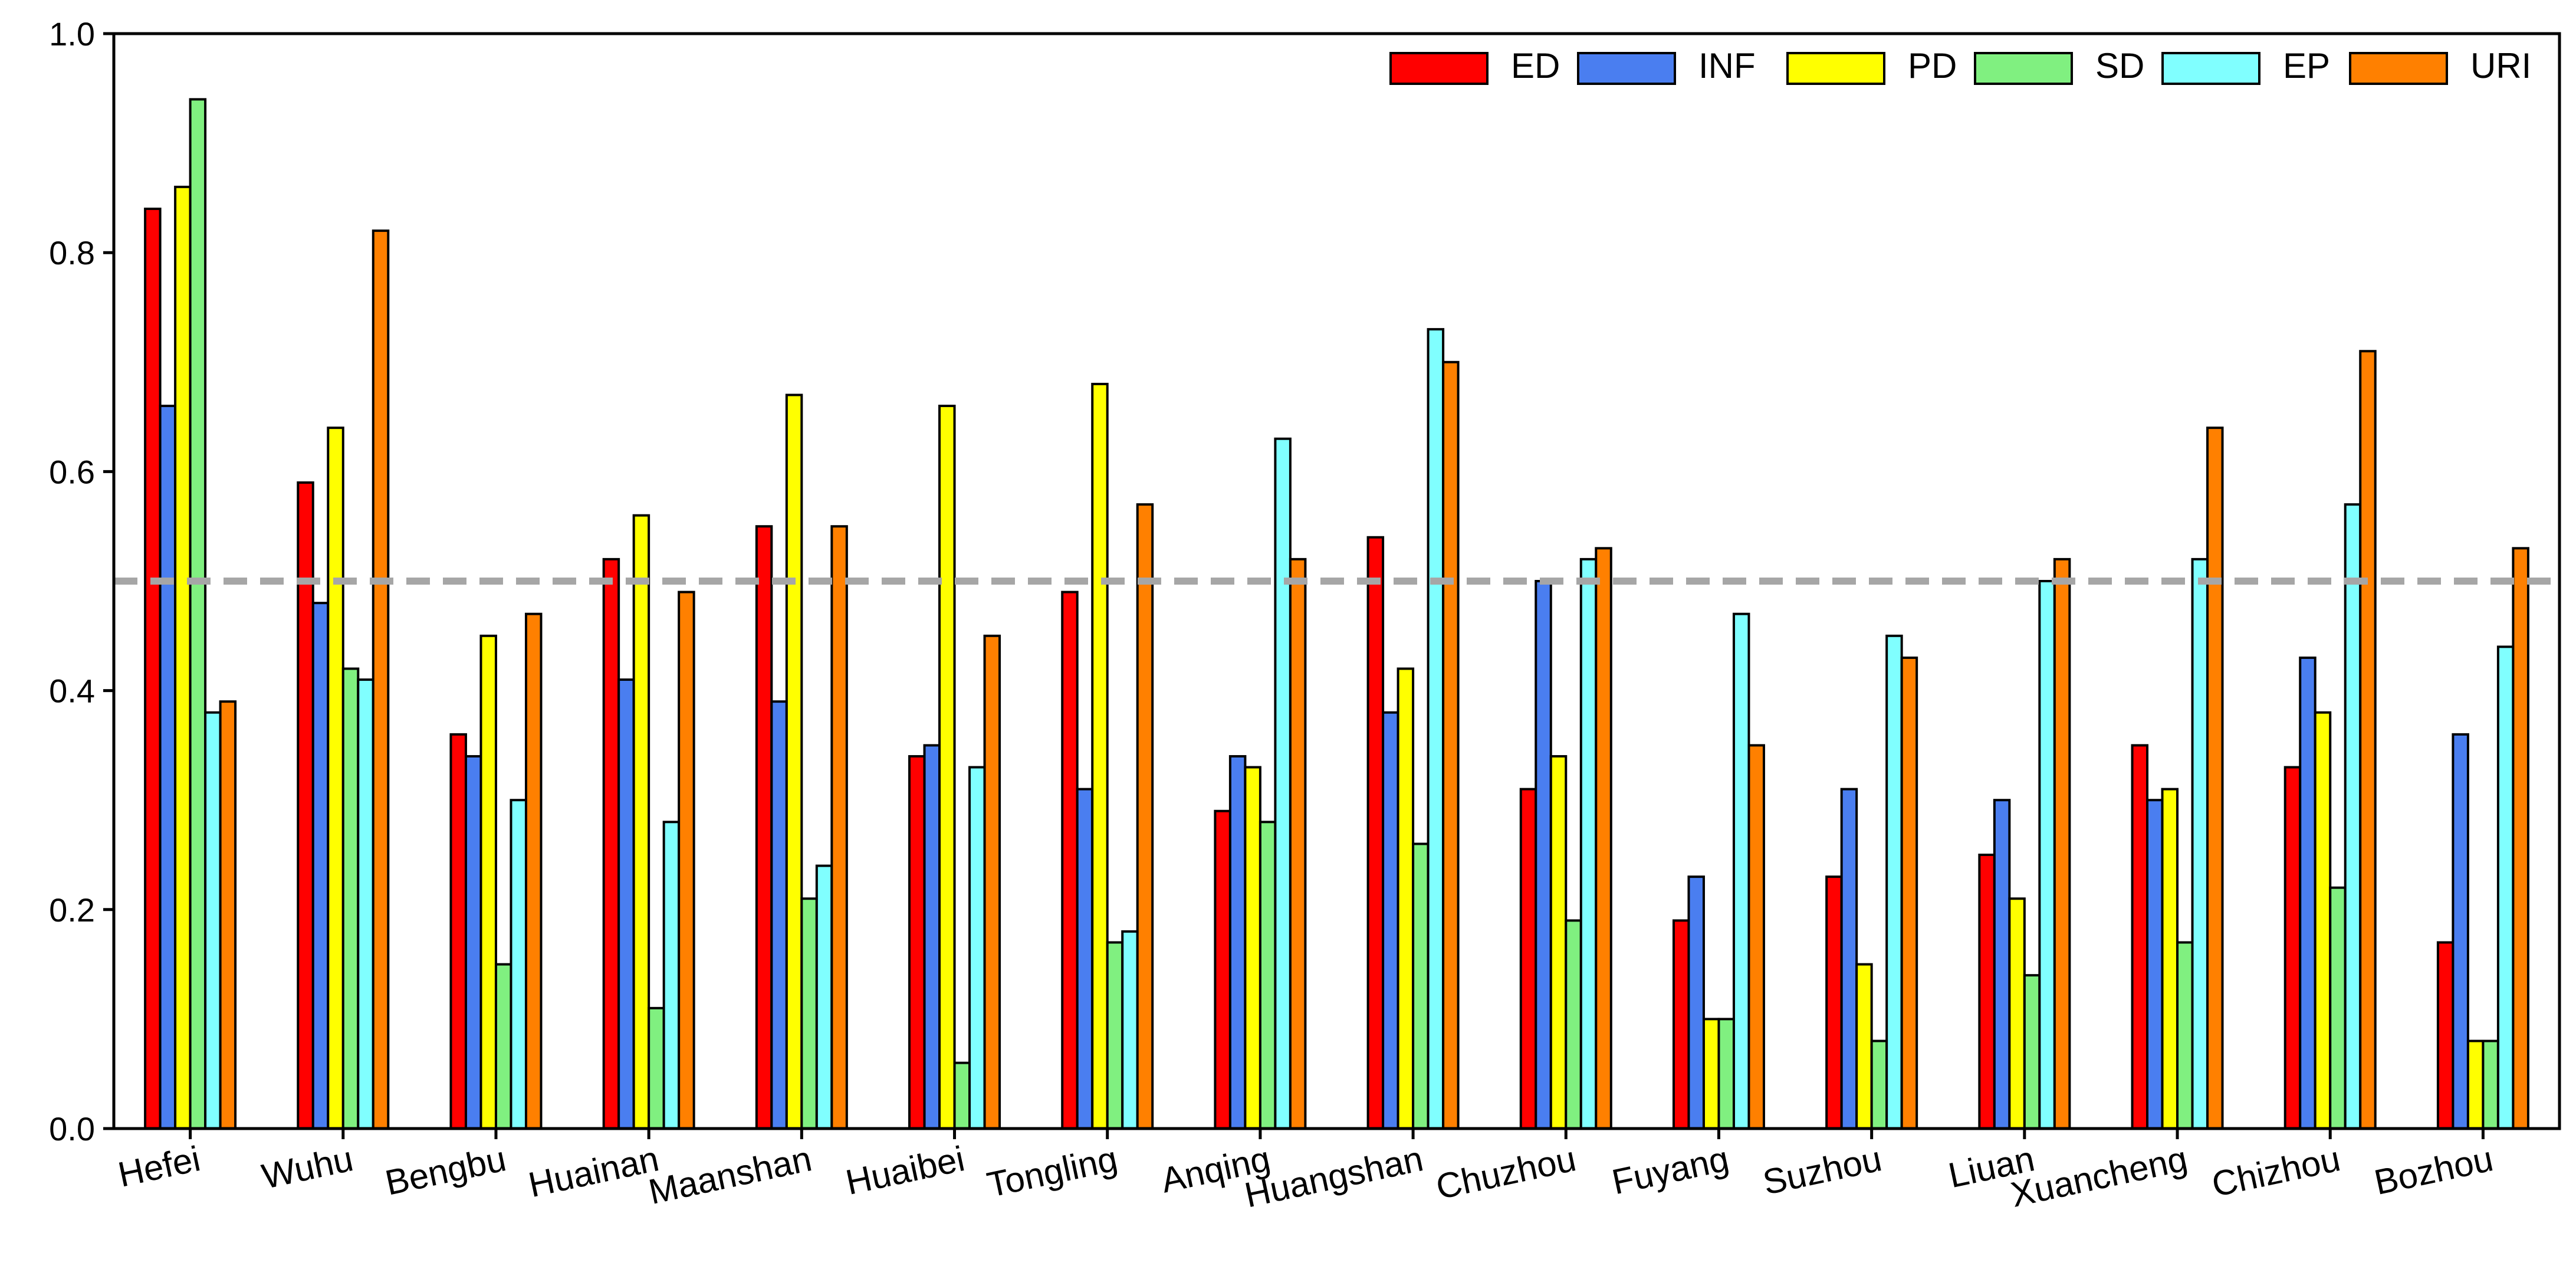  I want to click on bar-suzhou-ed, so click(1834, 1003).